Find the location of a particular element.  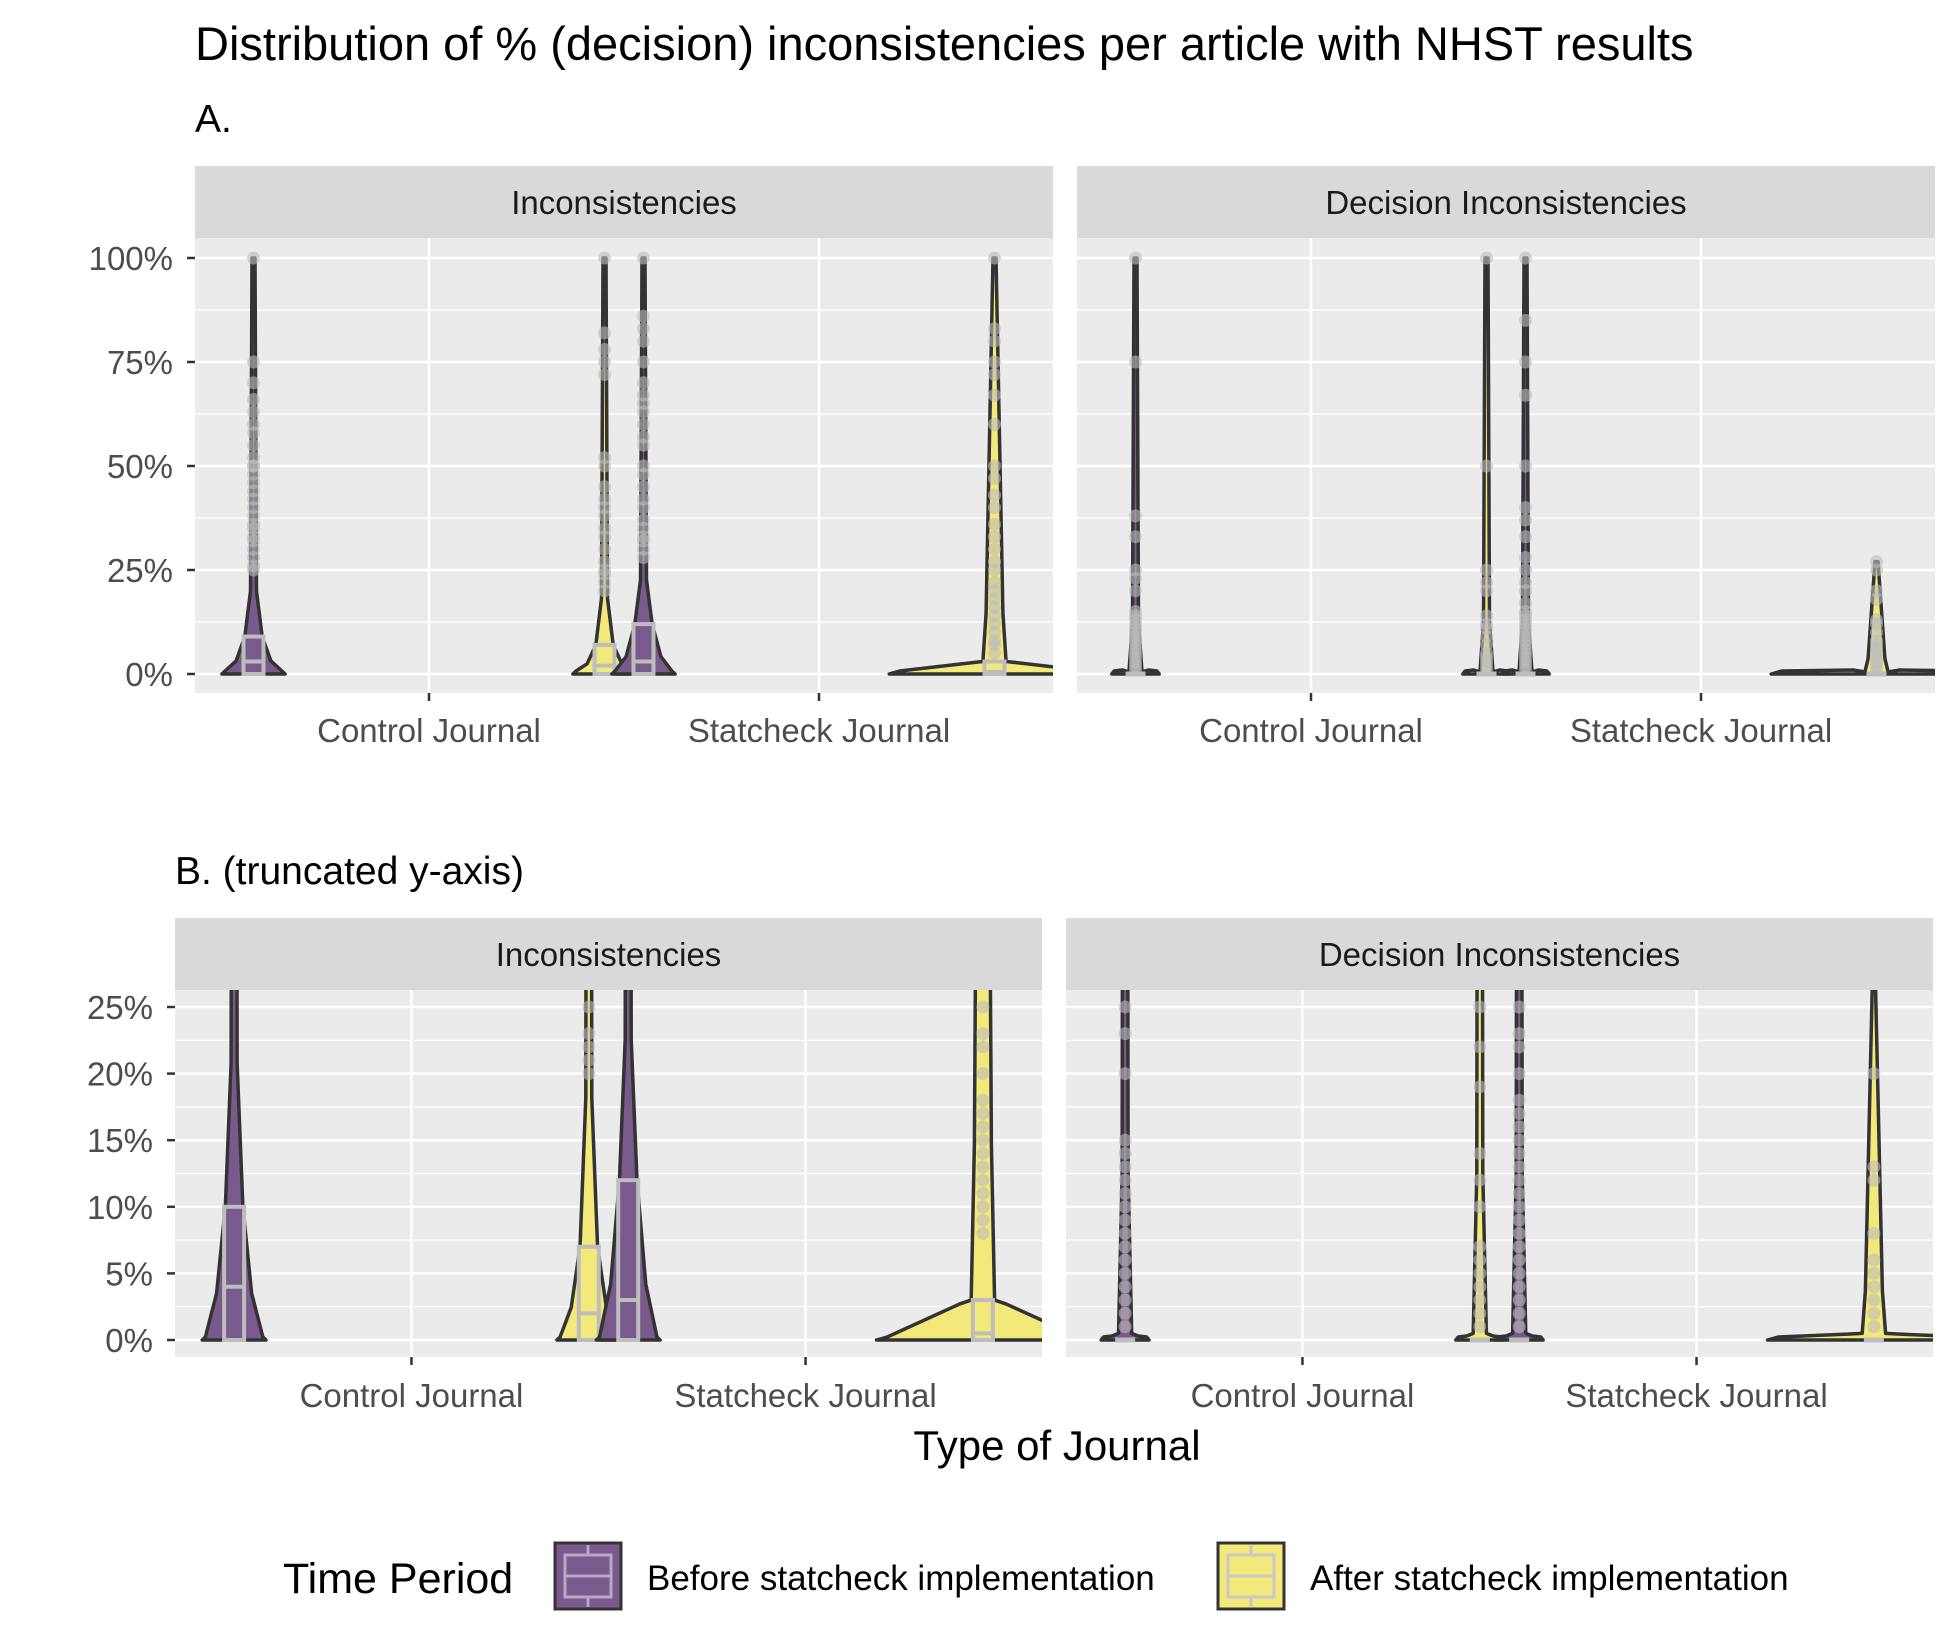

x-tick-label: Statcheck Journal is located at coordinates (805, 1395).